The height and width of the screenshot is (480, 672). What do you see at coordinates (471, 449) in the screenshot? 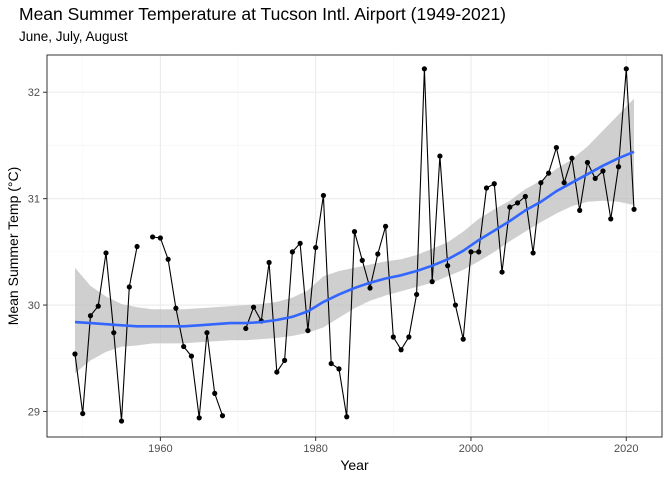
I see `x-tick-label: 2000` at bounding box center [471, 449].